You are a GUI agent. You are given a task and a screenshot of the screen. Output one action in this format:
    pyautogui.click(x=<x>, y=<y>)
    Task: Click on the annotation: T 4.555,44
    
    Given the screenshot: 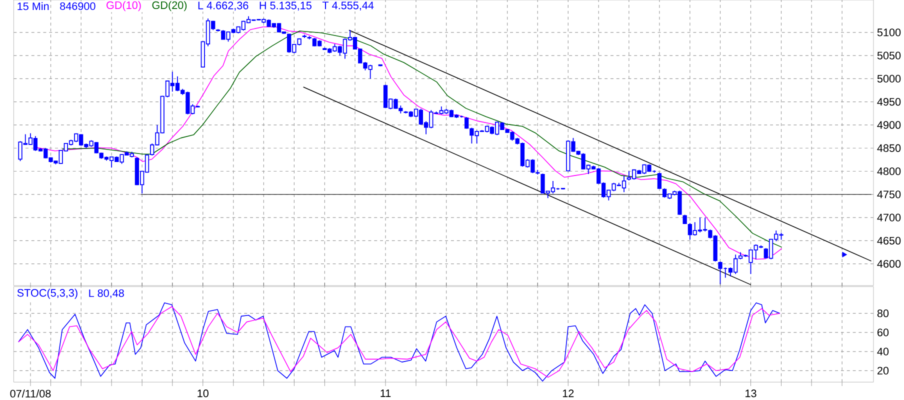 What is the action you would take?
    pyautogui.click(x=348, y=6)
    